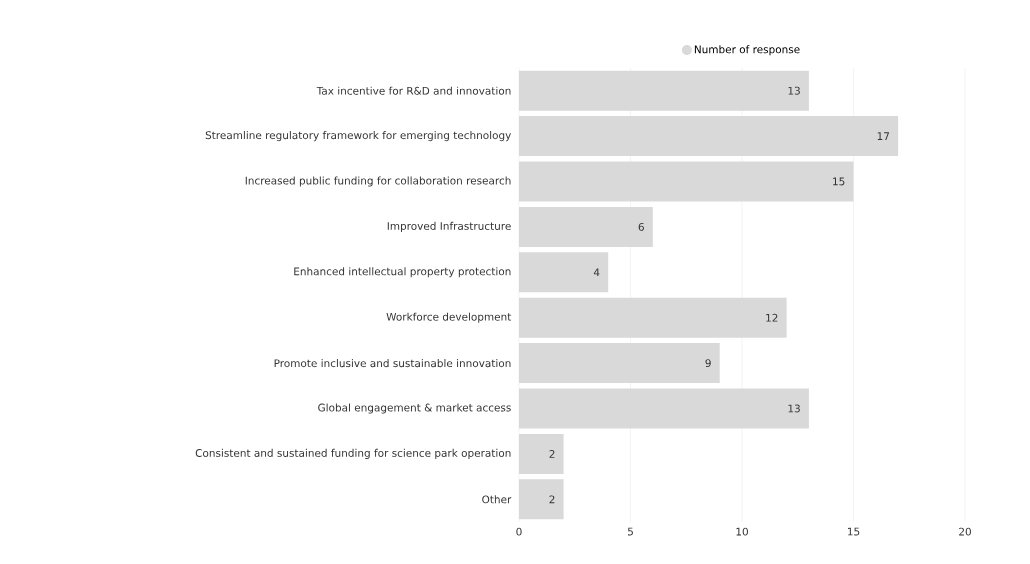 This screenshot has width=1030, height=564. I want to click on y-tick-label: Improved Infrastructure, so click(449, 226).